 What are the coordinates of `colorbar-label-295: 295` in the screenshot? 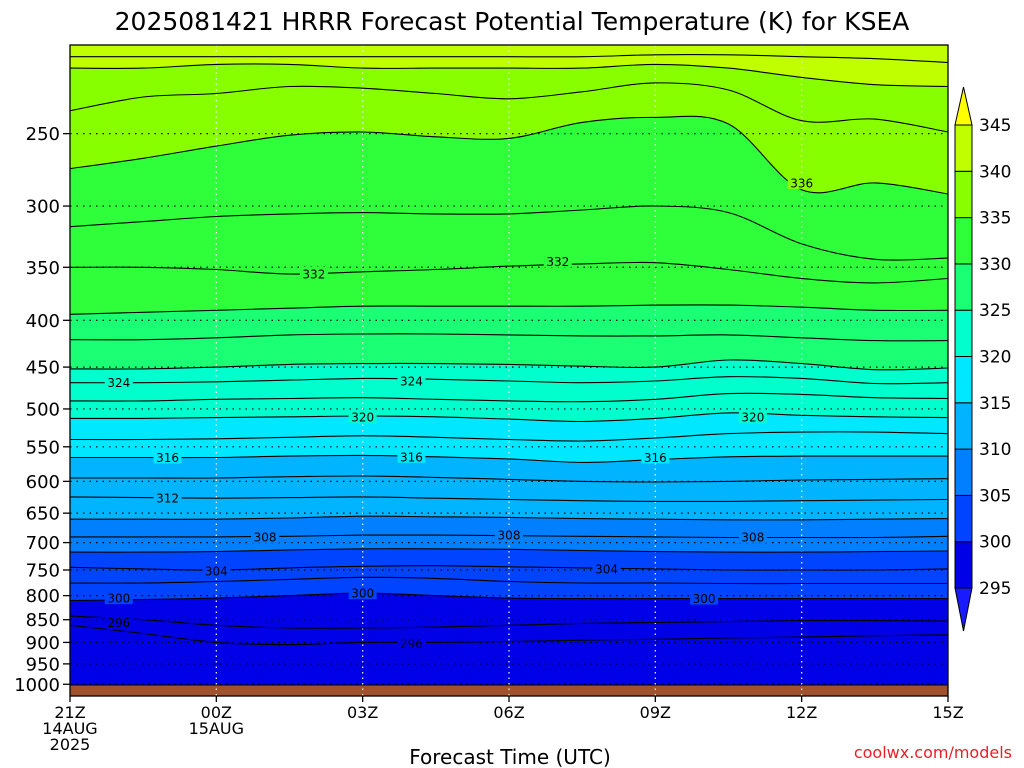 It's located at (995, 589).